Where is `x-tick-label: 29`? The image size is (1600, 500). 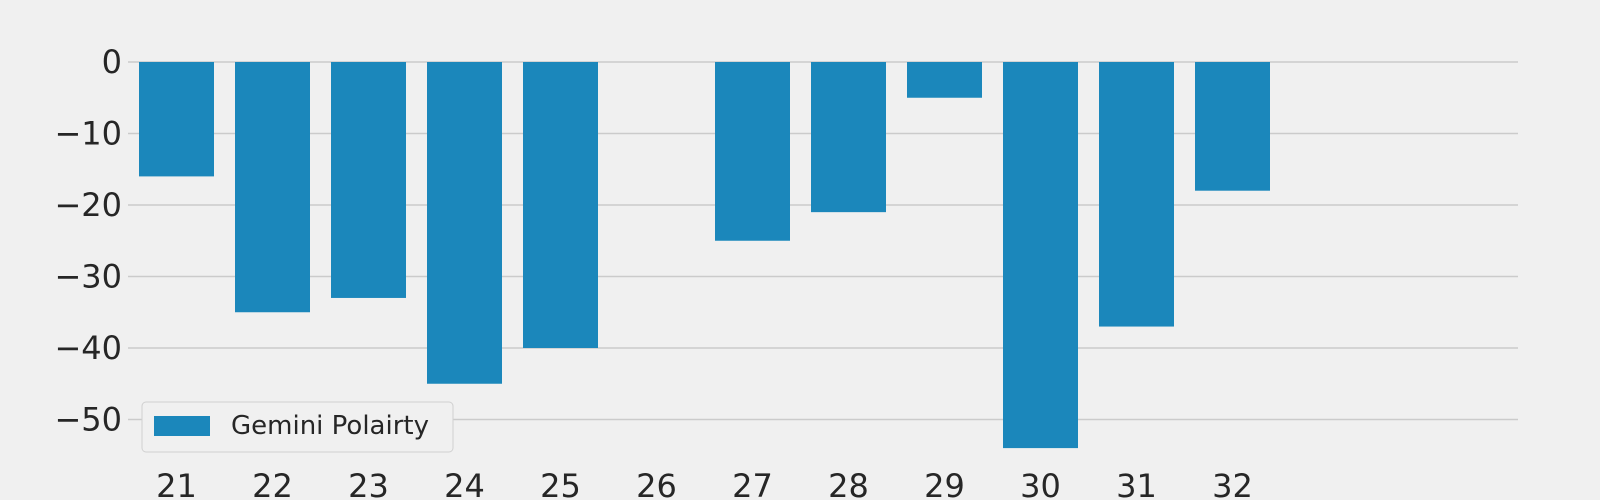 x-tick-label: 29 is located at coordinates (944, 483).